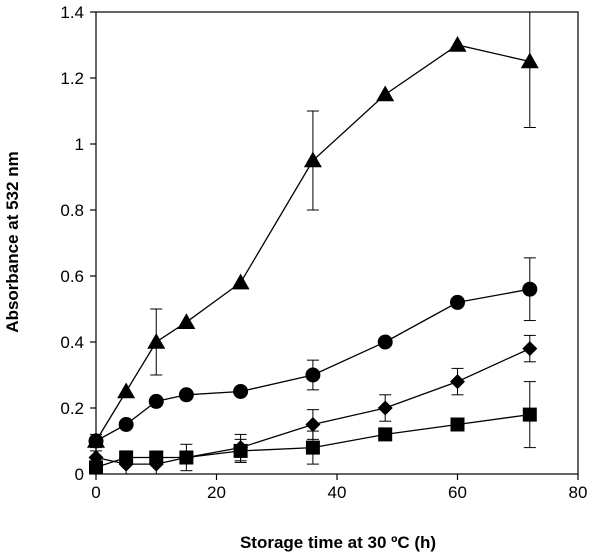 This screenshot has width=600, height=558. I want to click on x-tick-label: 20, so click(216, 492).